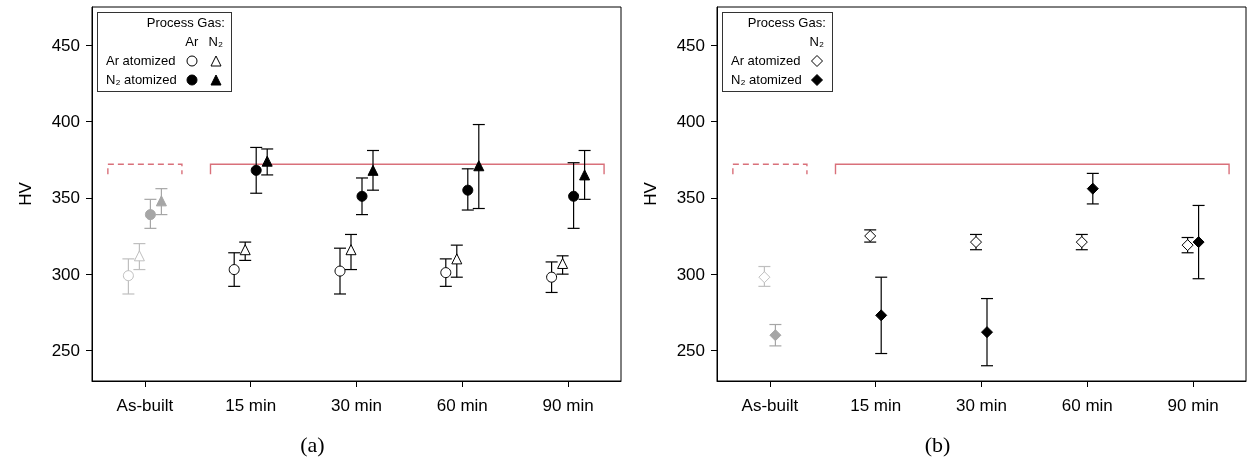  Describe the element at coordinates (937, 445) in the screenshot. I see `text: (b)` at that location.